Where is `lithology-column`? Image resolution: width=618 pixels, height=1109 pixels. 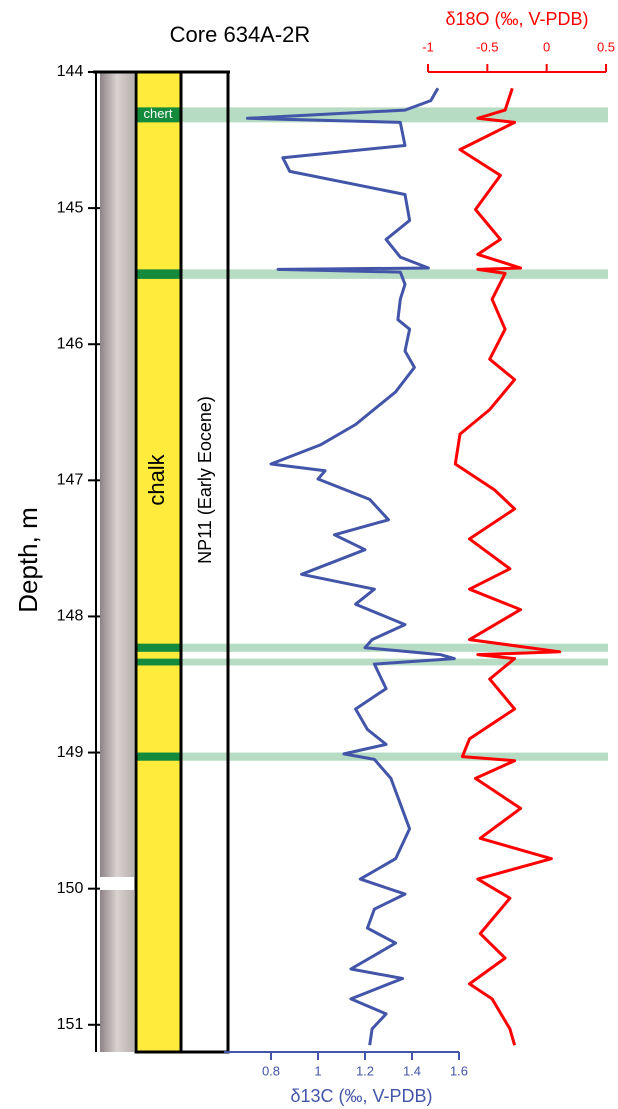 lithology-column is located at coordinates (158, 562).